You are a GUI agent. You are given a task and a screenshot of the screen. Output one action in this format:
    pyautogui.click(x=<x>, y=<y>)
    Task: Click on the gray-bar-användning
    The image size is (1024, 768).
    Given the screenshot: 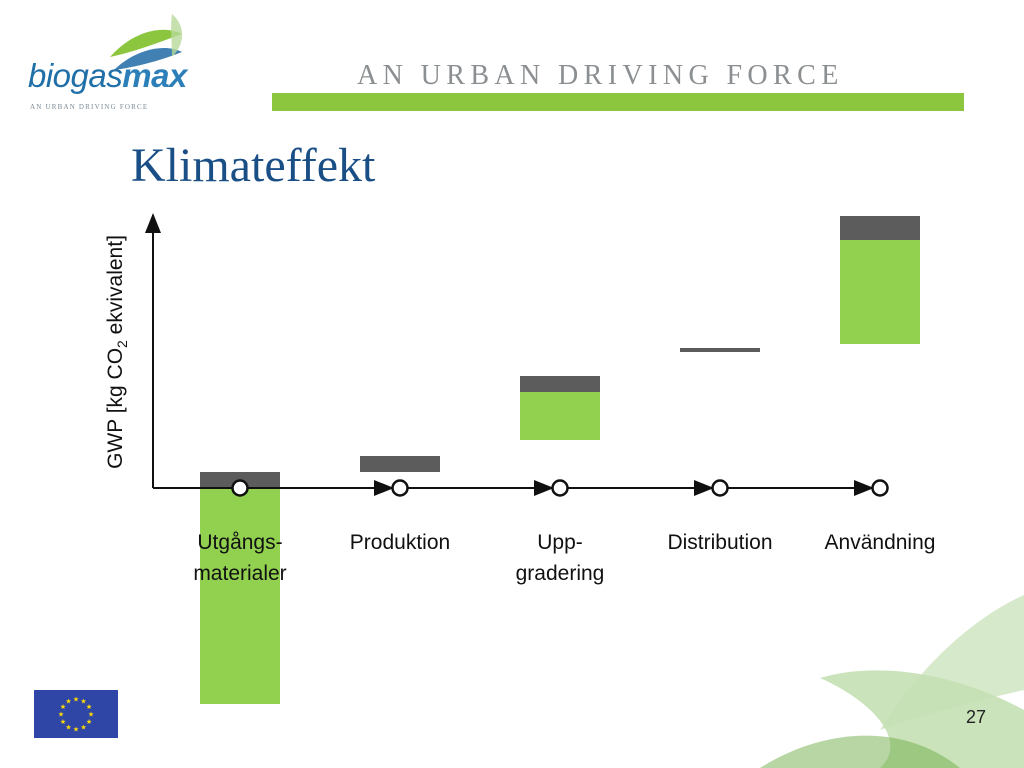 What is the action you would take?
    pyautogui.click(x=880, y=228)
    